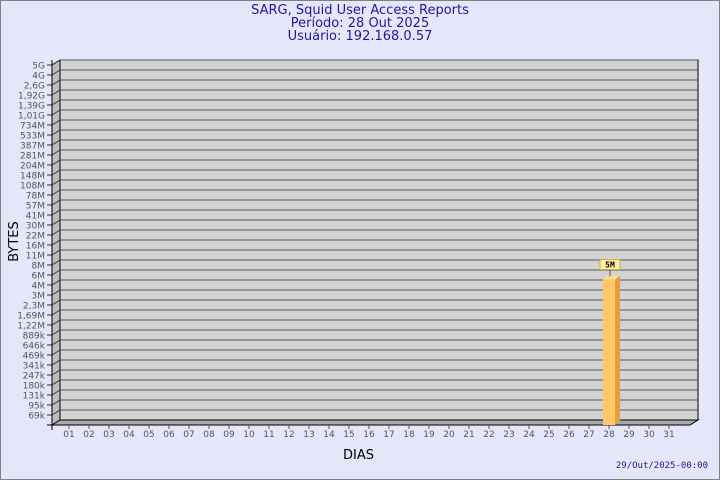 The height and width of the screenshot is (480, 720). I want to click on y-tick-label: 387M, so click(32, 147).